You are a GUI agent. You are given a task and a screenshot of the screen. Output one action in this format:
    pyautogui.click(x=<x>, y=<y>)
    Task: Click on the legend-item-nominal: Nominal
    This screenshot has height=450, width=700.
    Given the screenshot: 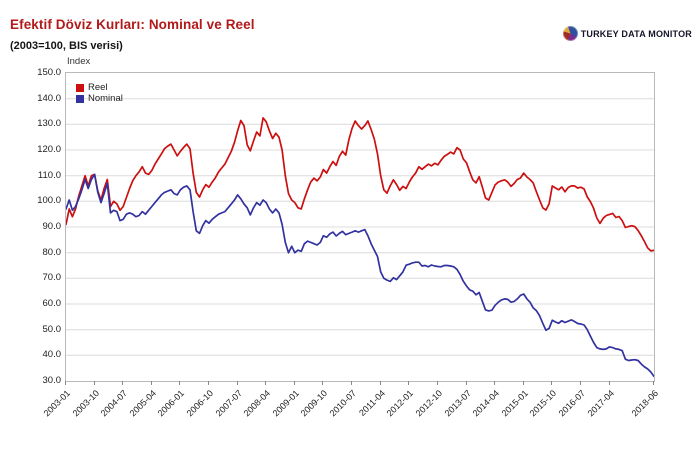 What is the action you would take?
    pyautogui.click(x=99, y=99)
    